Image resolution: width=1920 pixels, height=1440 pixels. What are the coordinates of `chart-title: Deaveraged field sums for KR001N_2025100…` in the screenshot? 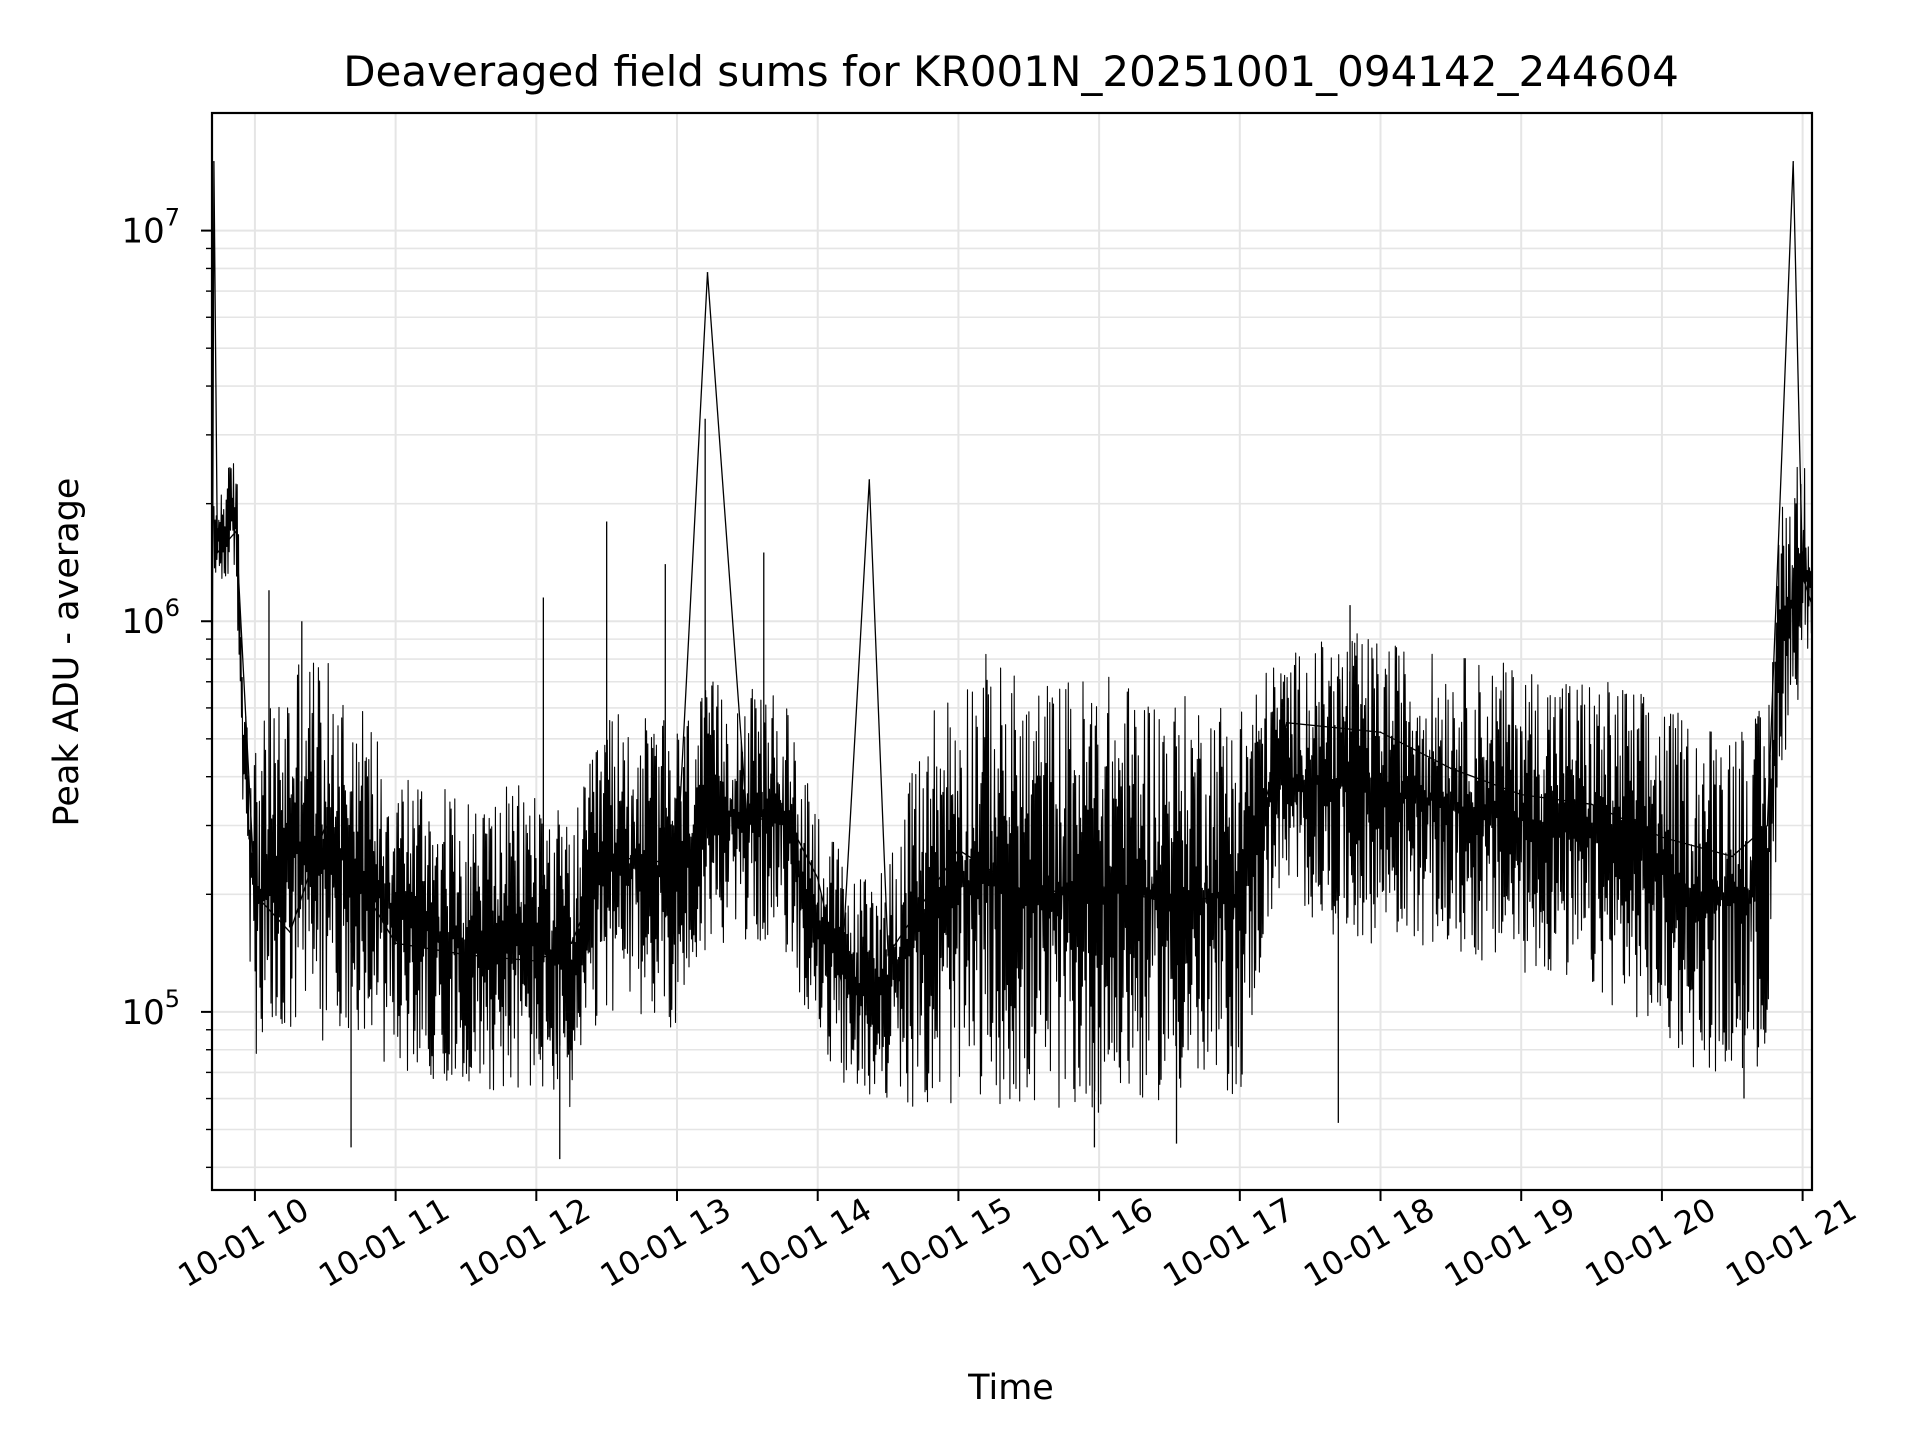 It's located at (1011, 71).